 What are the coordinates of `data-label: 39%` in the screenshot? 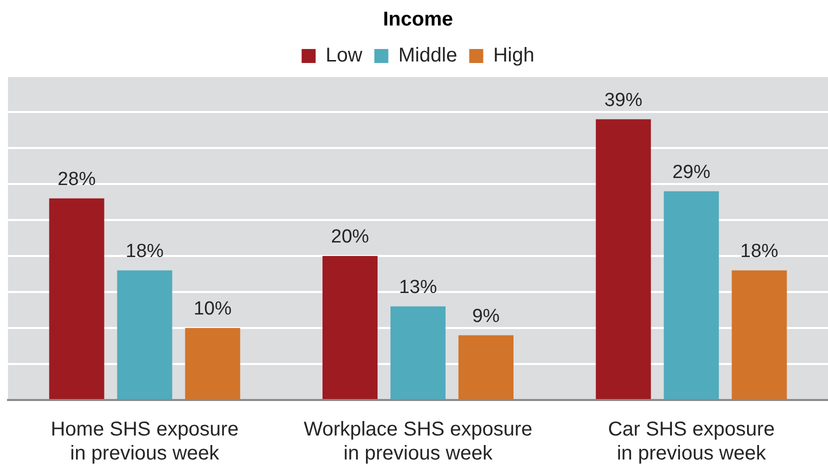 It's located at (623, 100).